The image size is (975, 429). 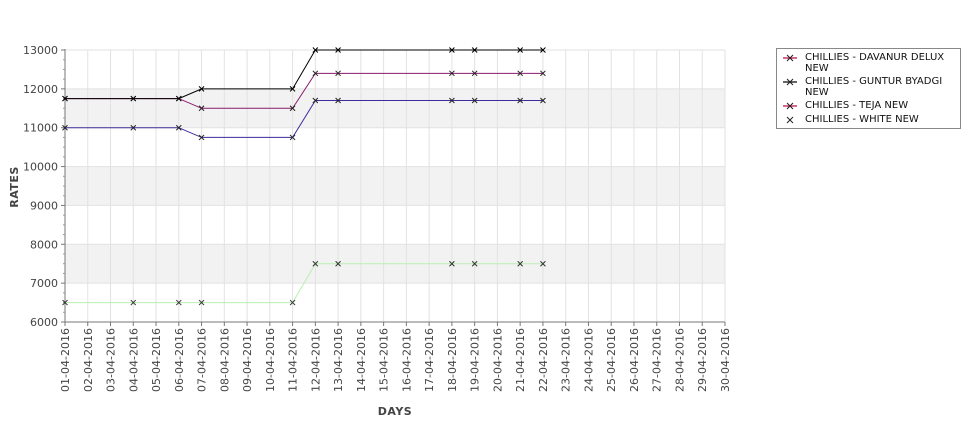 What do you see at coordinates (395, 411) in the screenshot?
I see `x-axis-label: DAYS` at bounding box center [395, 411].